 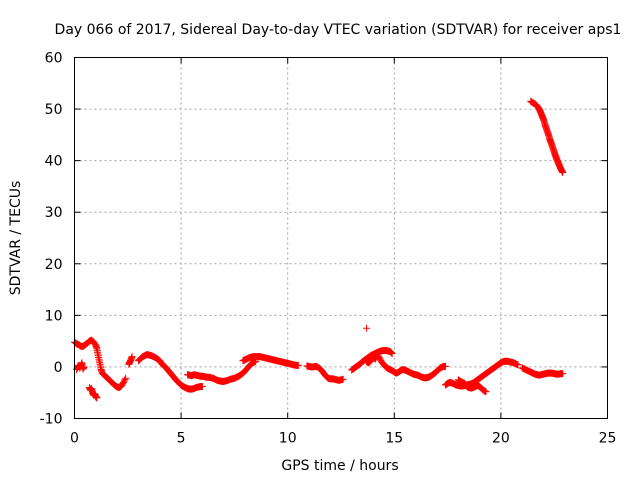 I want to click on y-tick-label: 30, so click(x=54, y=213).